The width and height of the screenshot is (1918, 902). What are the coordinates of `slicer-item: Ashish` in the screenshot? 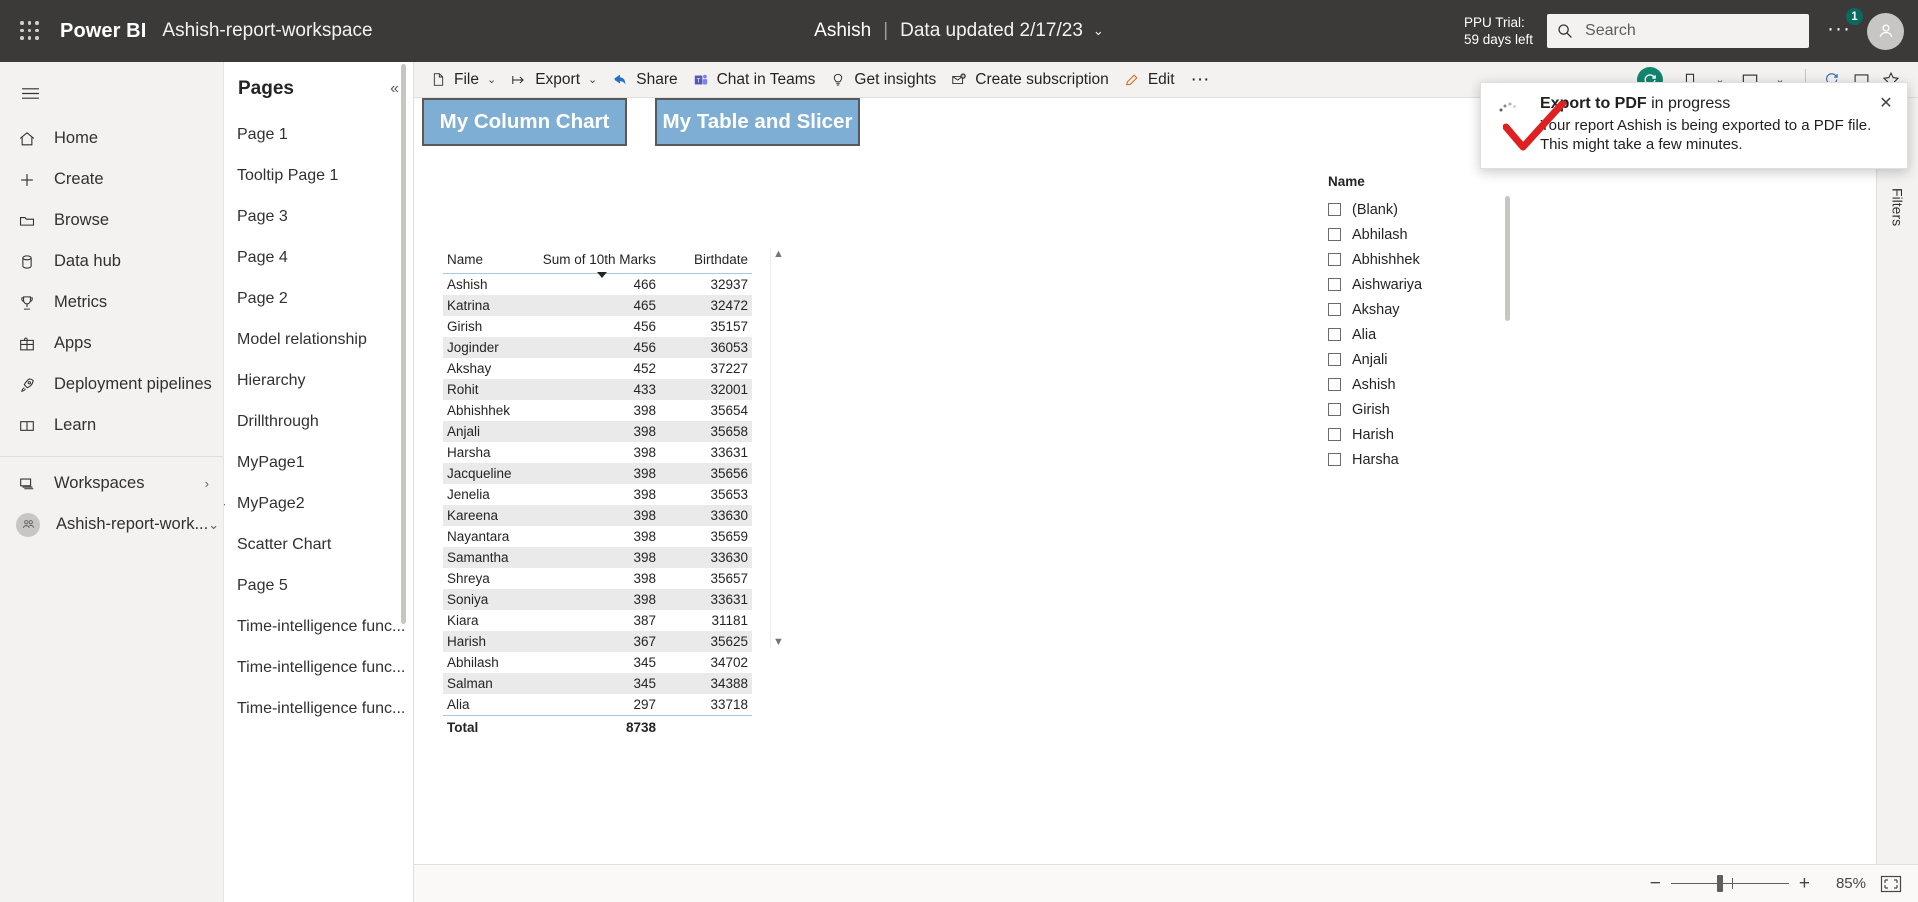 It's located at (1415, 384).